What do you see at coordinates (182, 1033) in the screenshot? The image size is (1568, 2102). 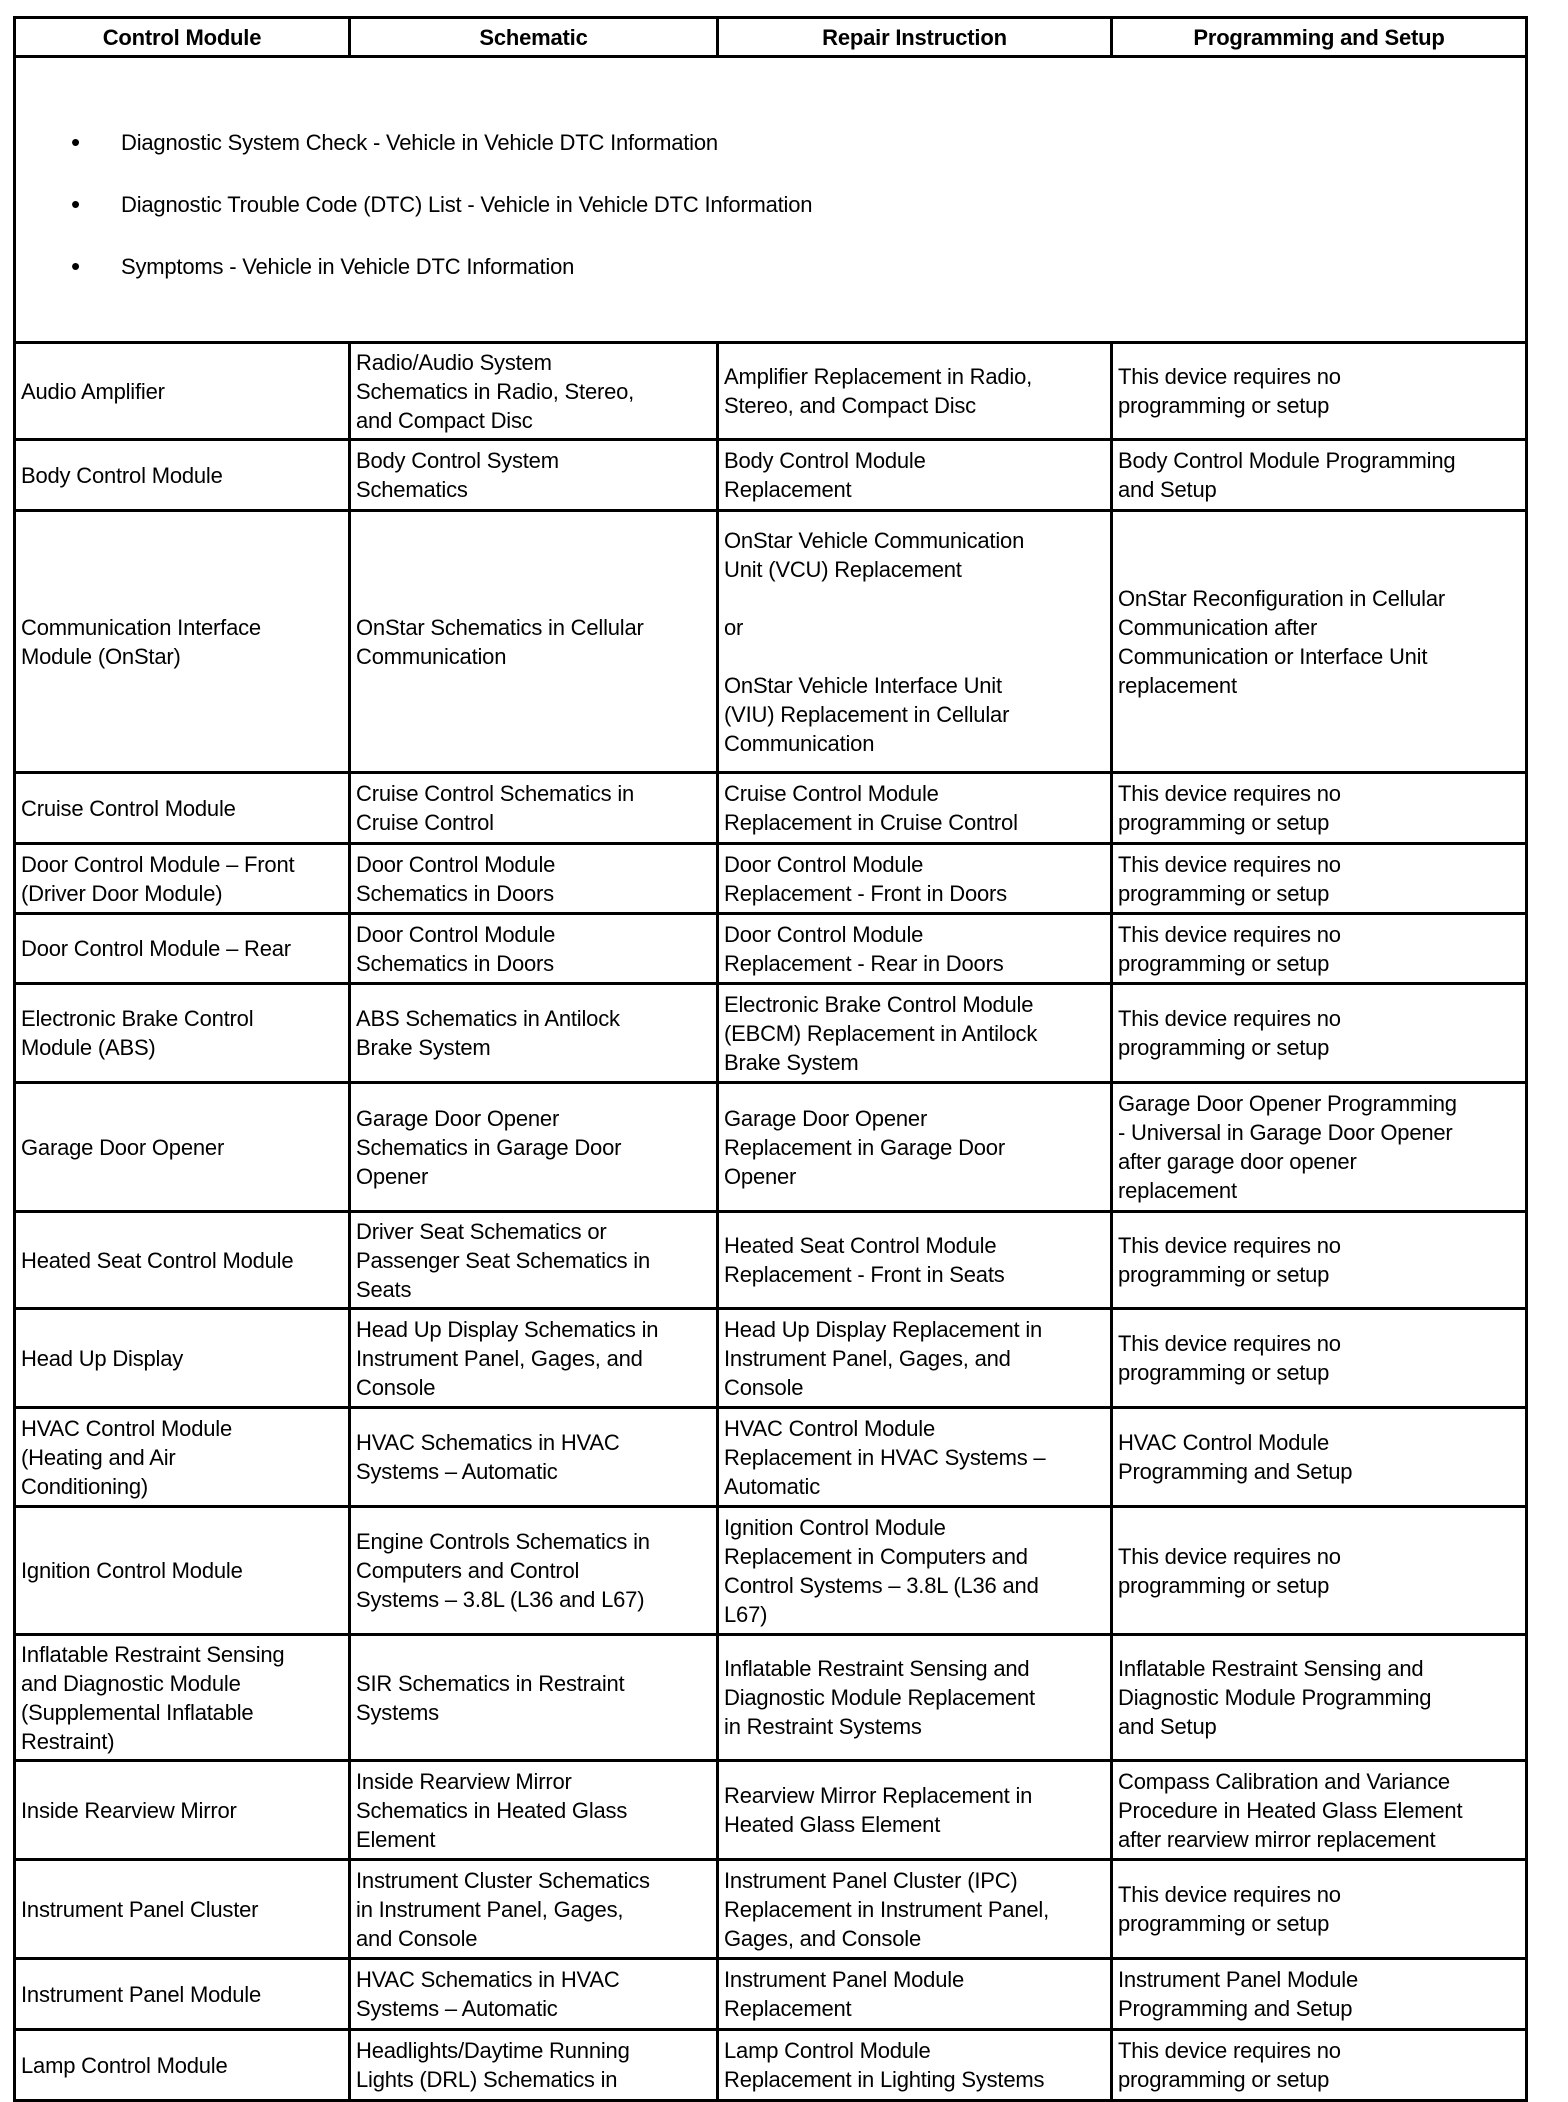 I see `control-module-cell: Electronic Brake Control Module (ABS)` at bounding box center [182, 1033].